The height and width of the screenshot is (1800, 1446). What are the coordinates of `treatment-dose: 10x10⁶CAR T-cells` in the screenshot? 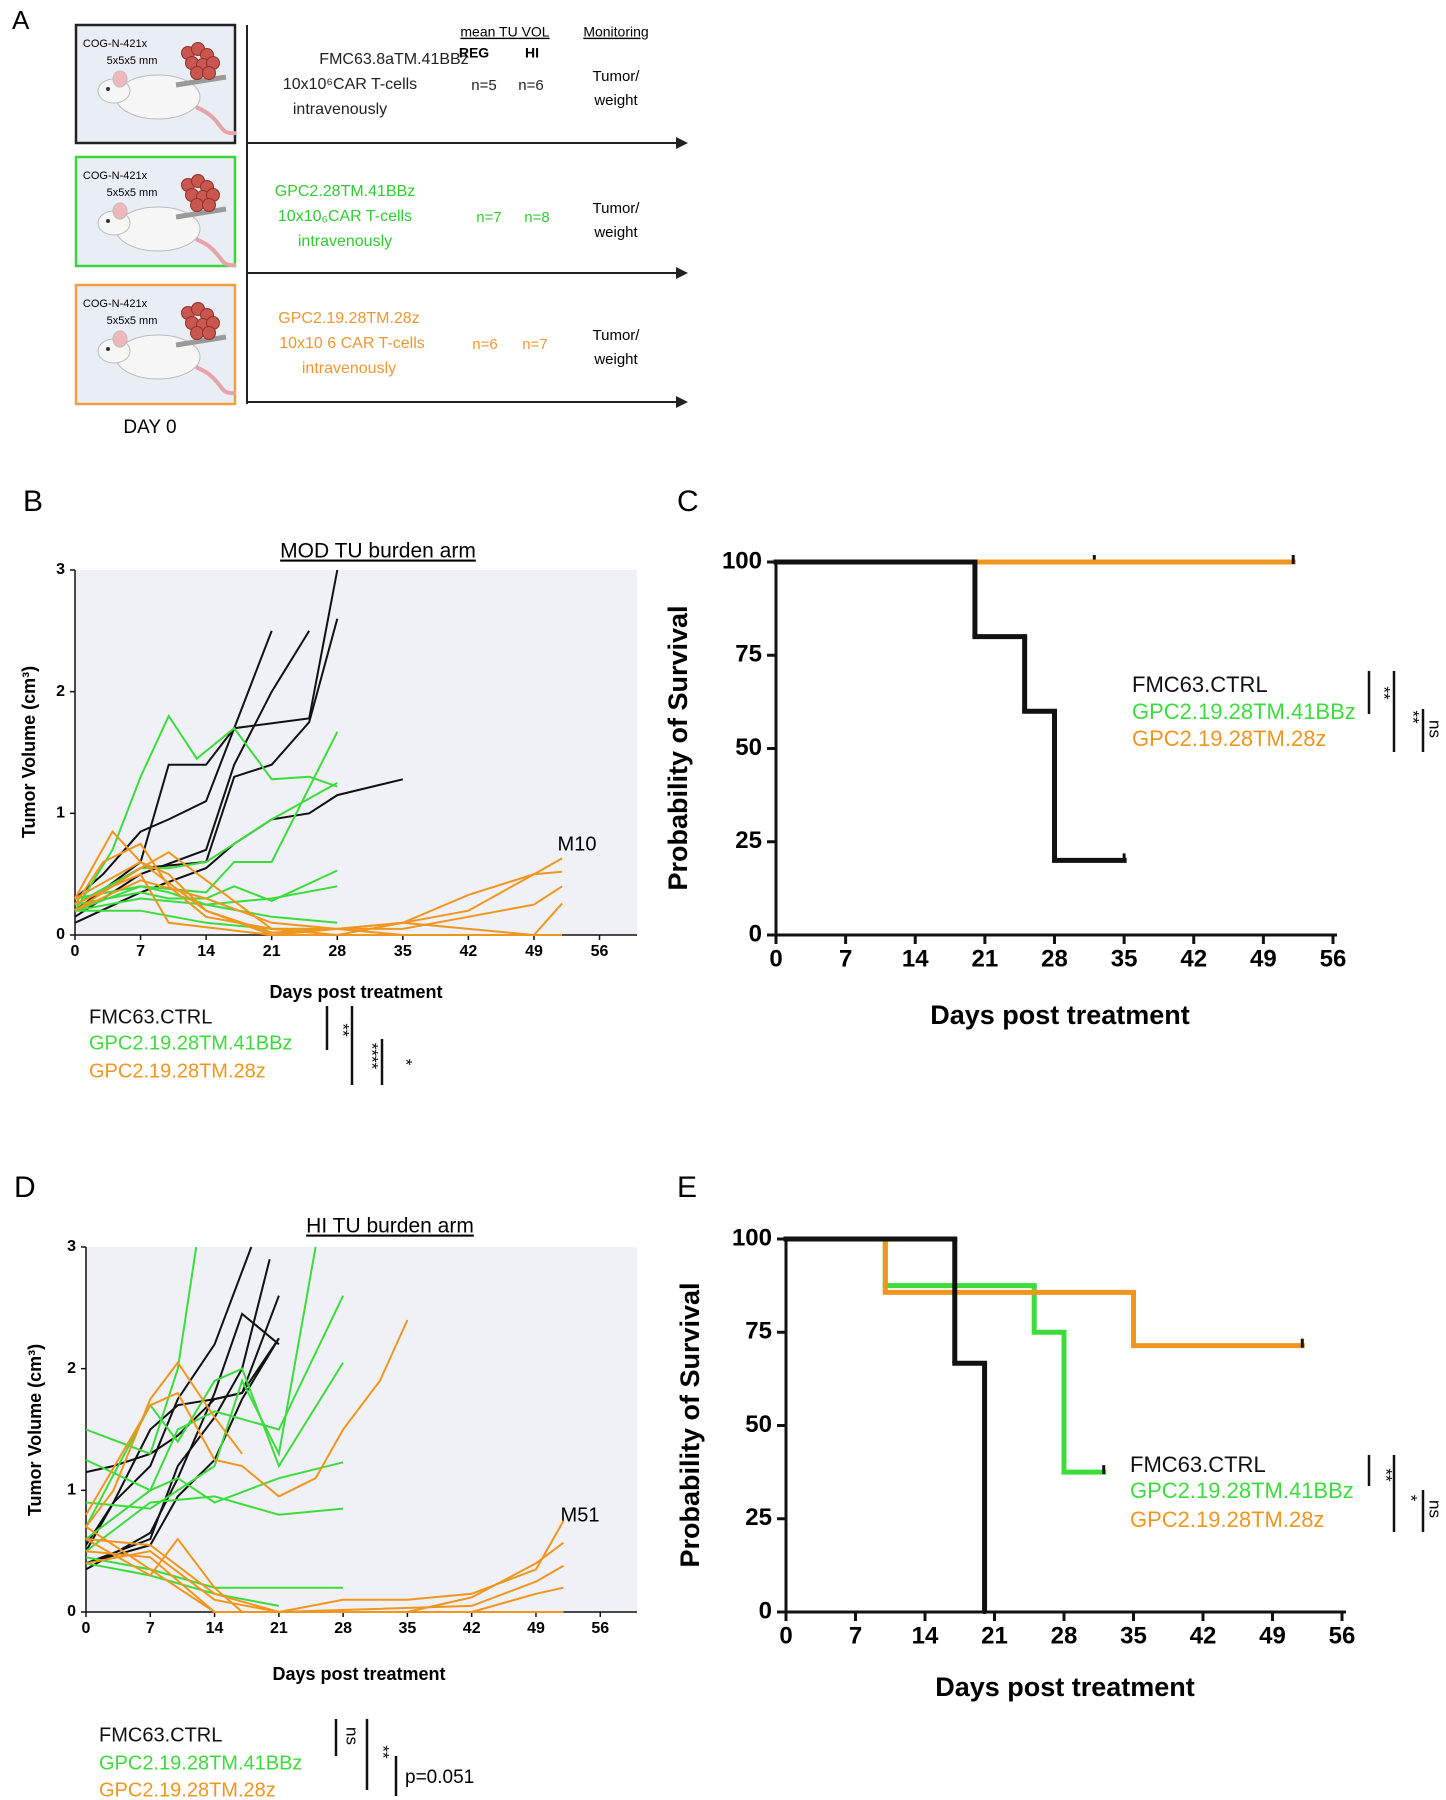 It's located at (350, 84).